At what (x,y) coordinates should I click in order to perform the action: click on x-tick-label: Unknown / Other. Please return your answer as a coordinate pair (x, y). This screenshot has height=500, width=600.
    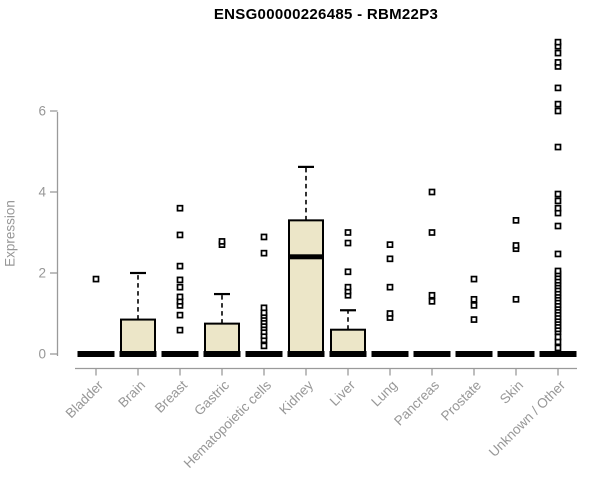
    Looking at the image, I should click on (527, 418).